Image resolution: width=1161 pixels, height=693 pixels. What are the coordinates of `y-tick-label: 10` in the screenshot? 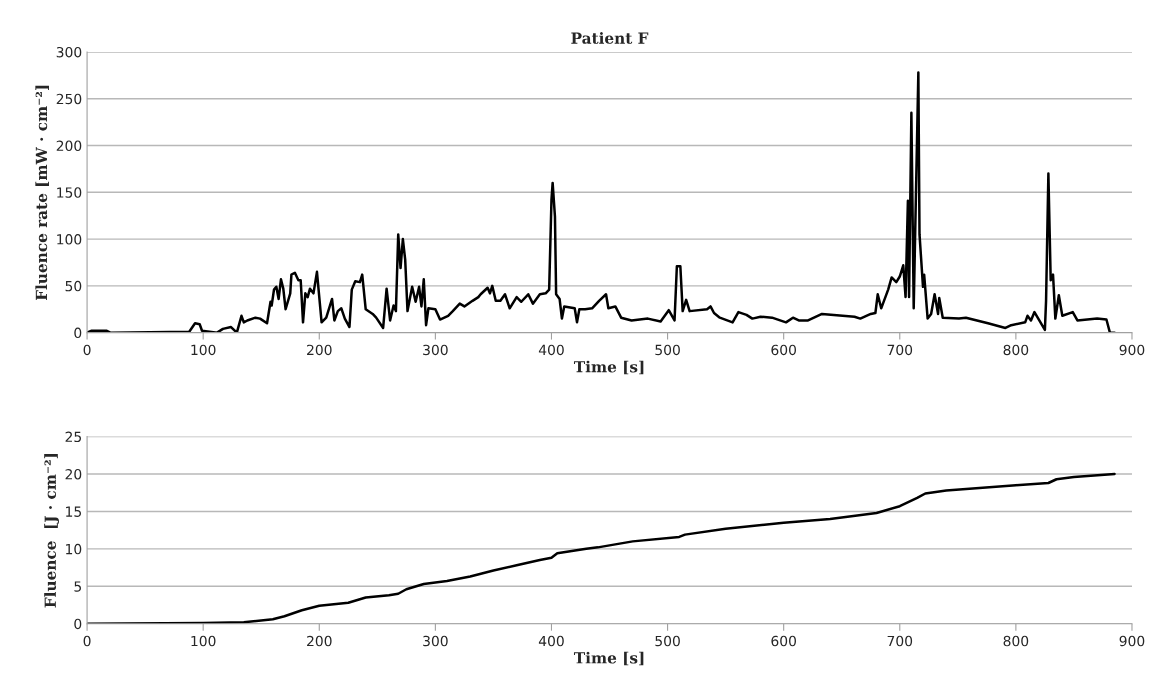 It's located at (74, 549).